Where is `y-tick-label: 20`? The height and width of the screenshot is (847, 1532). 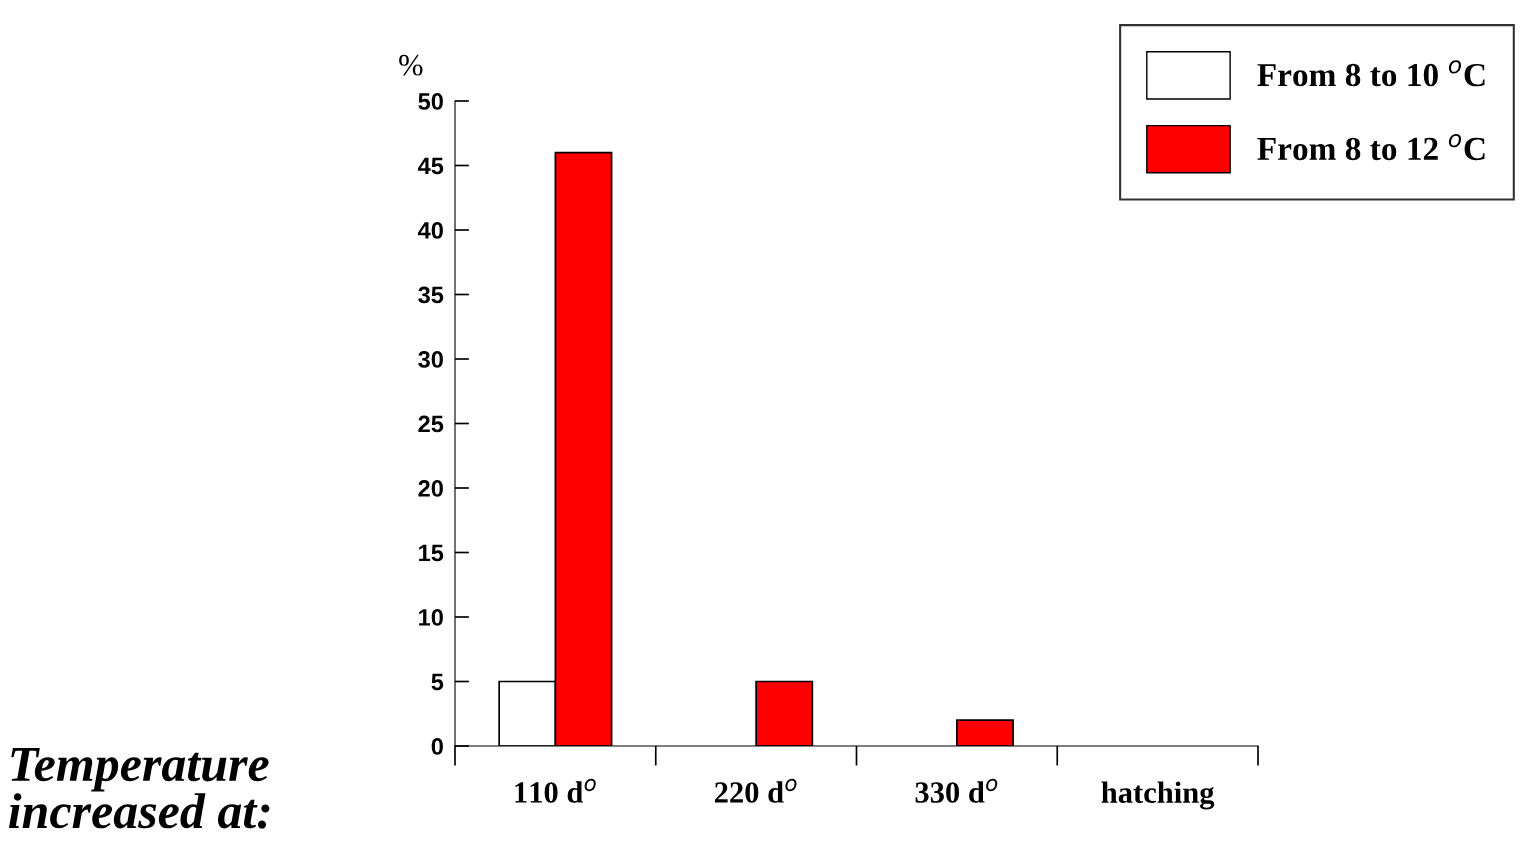 y-tick-label: 20 is located at coordinates (430, 488).